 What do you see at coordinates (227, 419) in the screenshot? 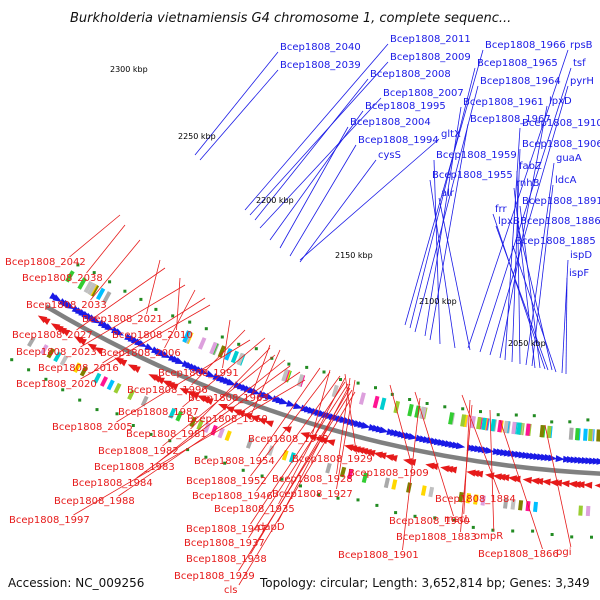
I see `reverse-gene-label: Bcep1808_1960` at bounding box center [227, 419].